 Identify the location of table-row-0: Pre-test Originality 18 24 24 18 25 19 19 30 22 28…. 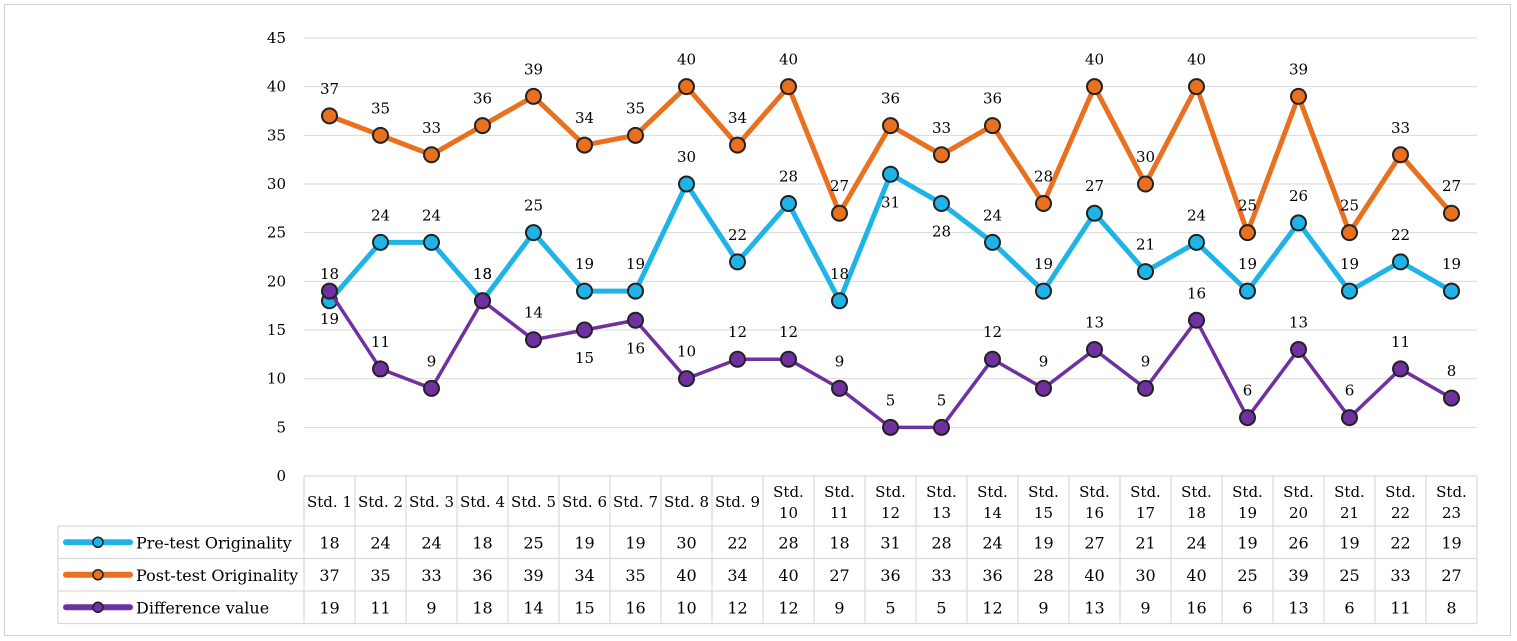
(762, 542).